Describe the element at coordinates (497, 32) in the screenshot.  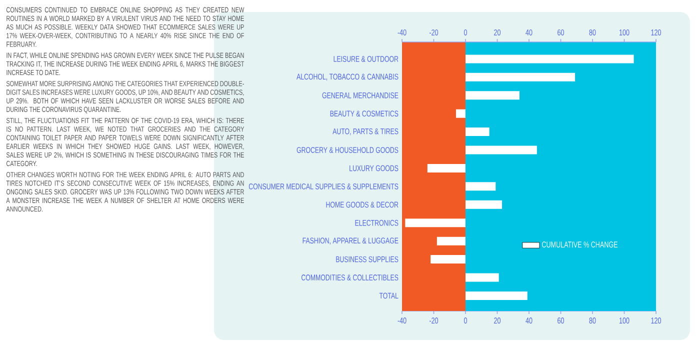
I see `x2-tick-label: 20` at that location.